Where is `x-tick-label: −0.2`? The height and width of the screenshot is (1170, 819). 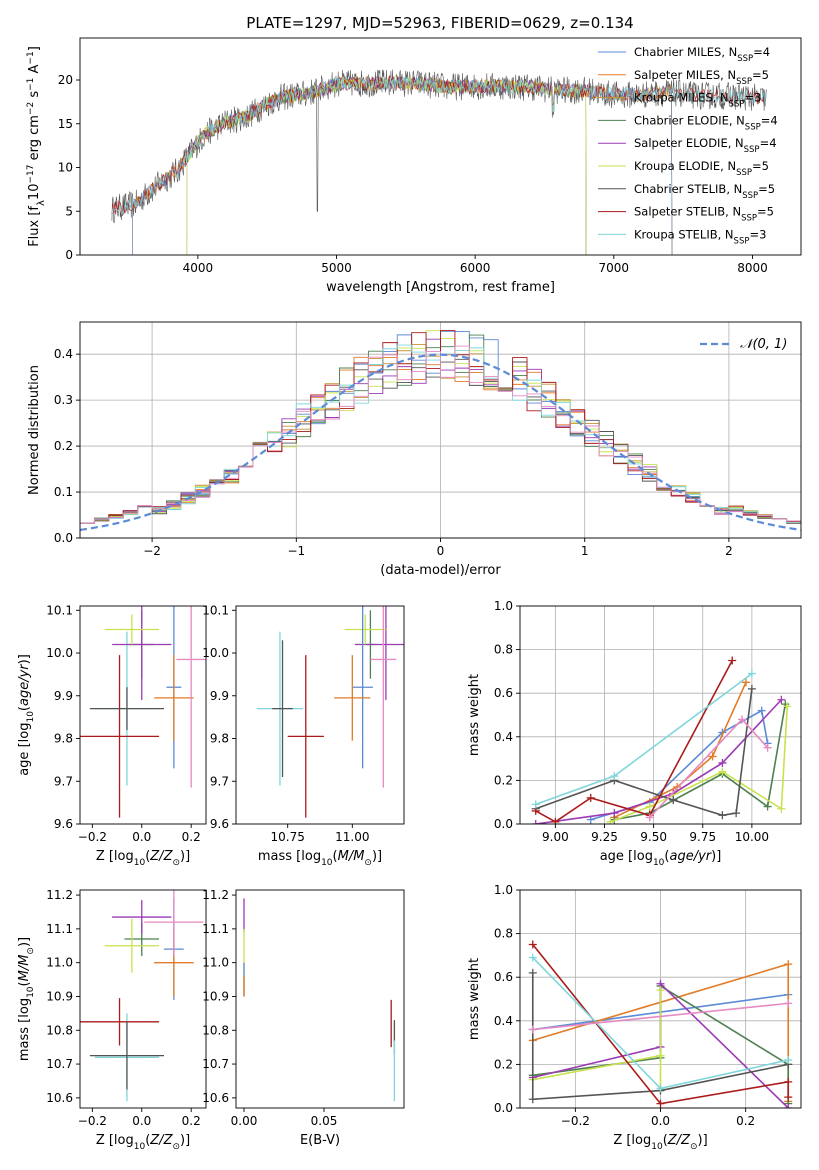 x-tick-label: −0.2 is located at coordinates (92, 837).